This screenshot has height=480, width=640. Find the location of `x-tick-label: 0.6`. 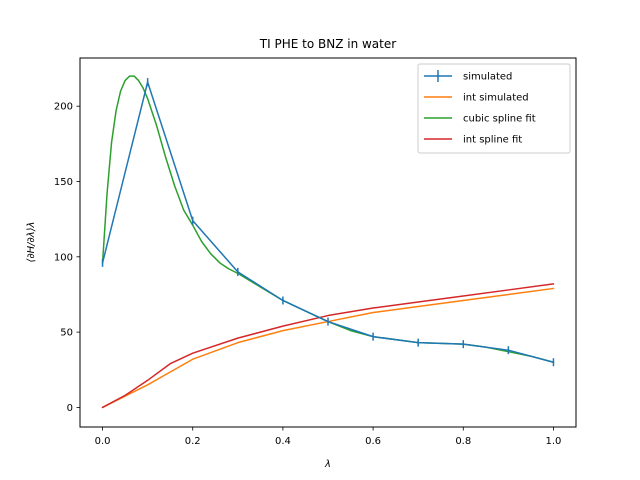

x-tick-label: 0.6 is located at coordinates (373, 441).